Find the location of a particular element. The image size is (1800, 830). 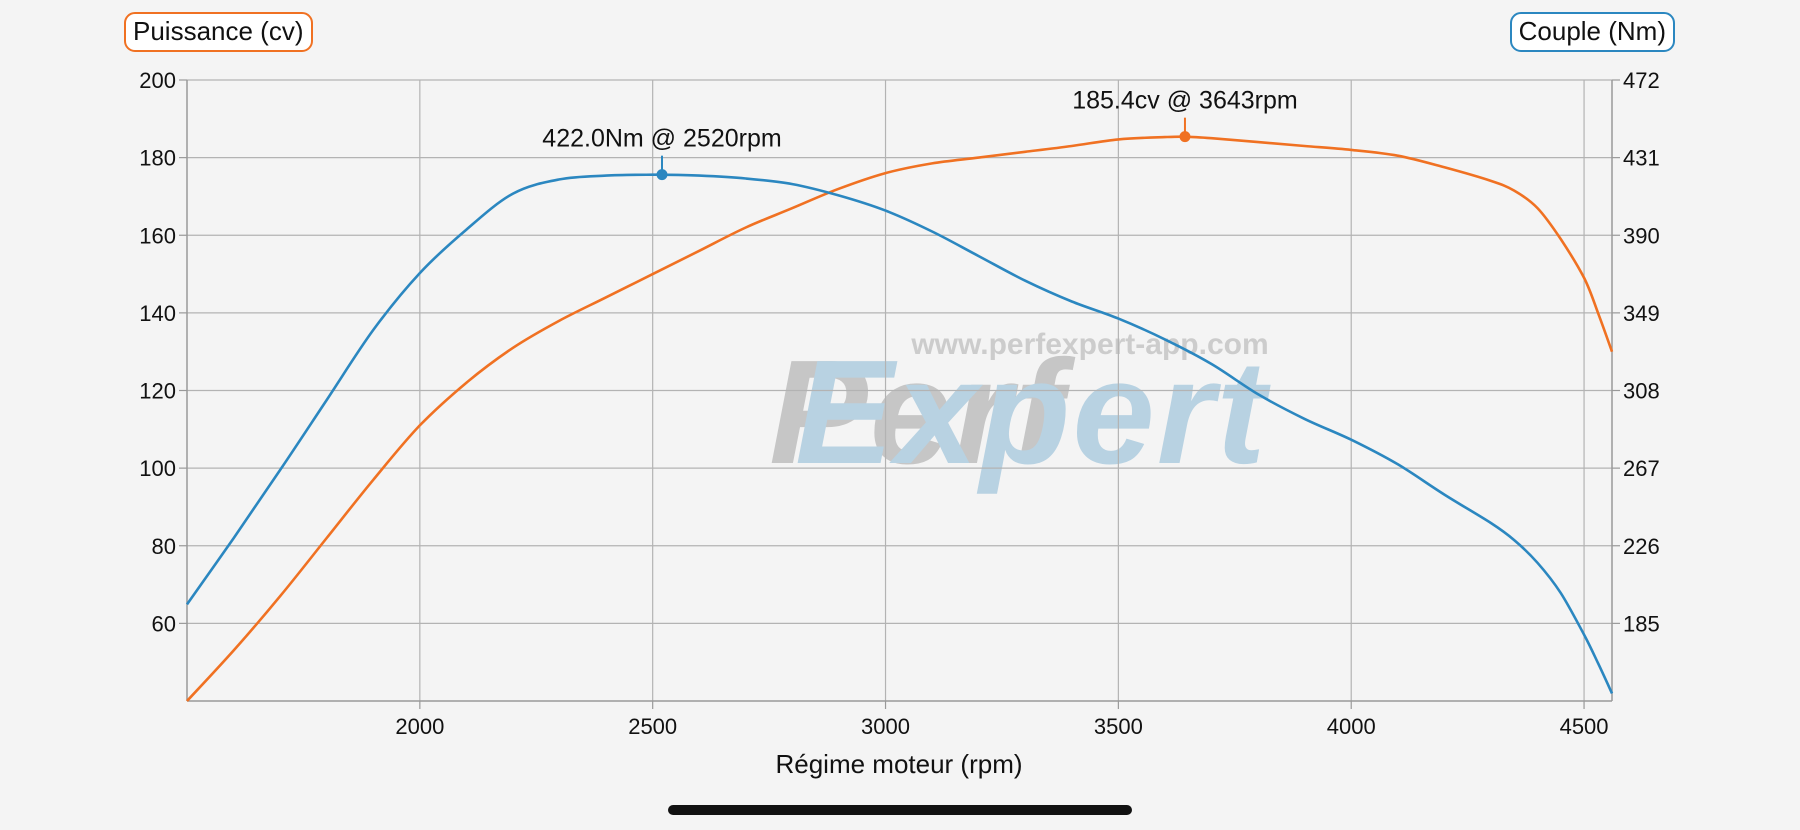

watermark-logo: Perf is located at coordinates (922, 412).